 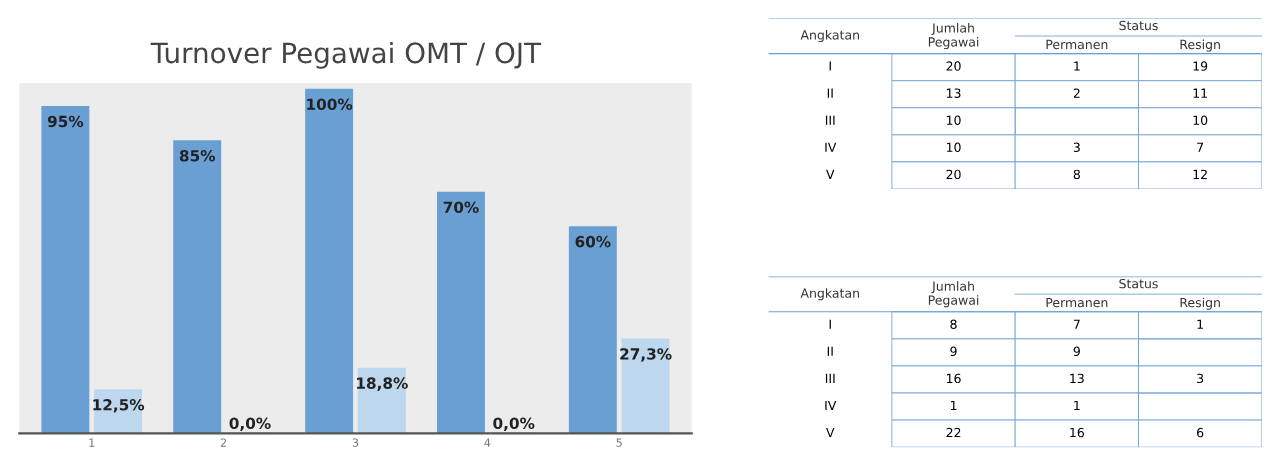 I want to click on data-label: 12,5%, so click(x=119, y=406).